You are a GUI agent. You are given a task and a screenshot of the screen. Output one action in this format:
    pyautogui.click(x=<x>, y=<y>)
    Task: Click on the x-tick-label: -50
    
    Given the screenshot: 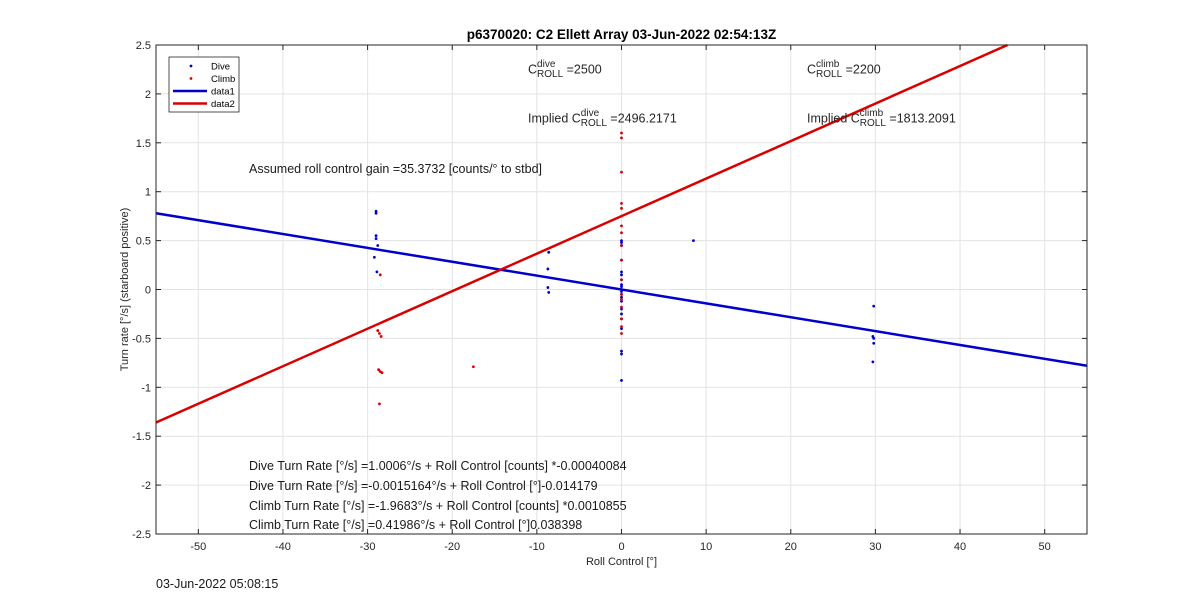 What is the action you would take?
    pyautogui.click(x=198, y=547)
    